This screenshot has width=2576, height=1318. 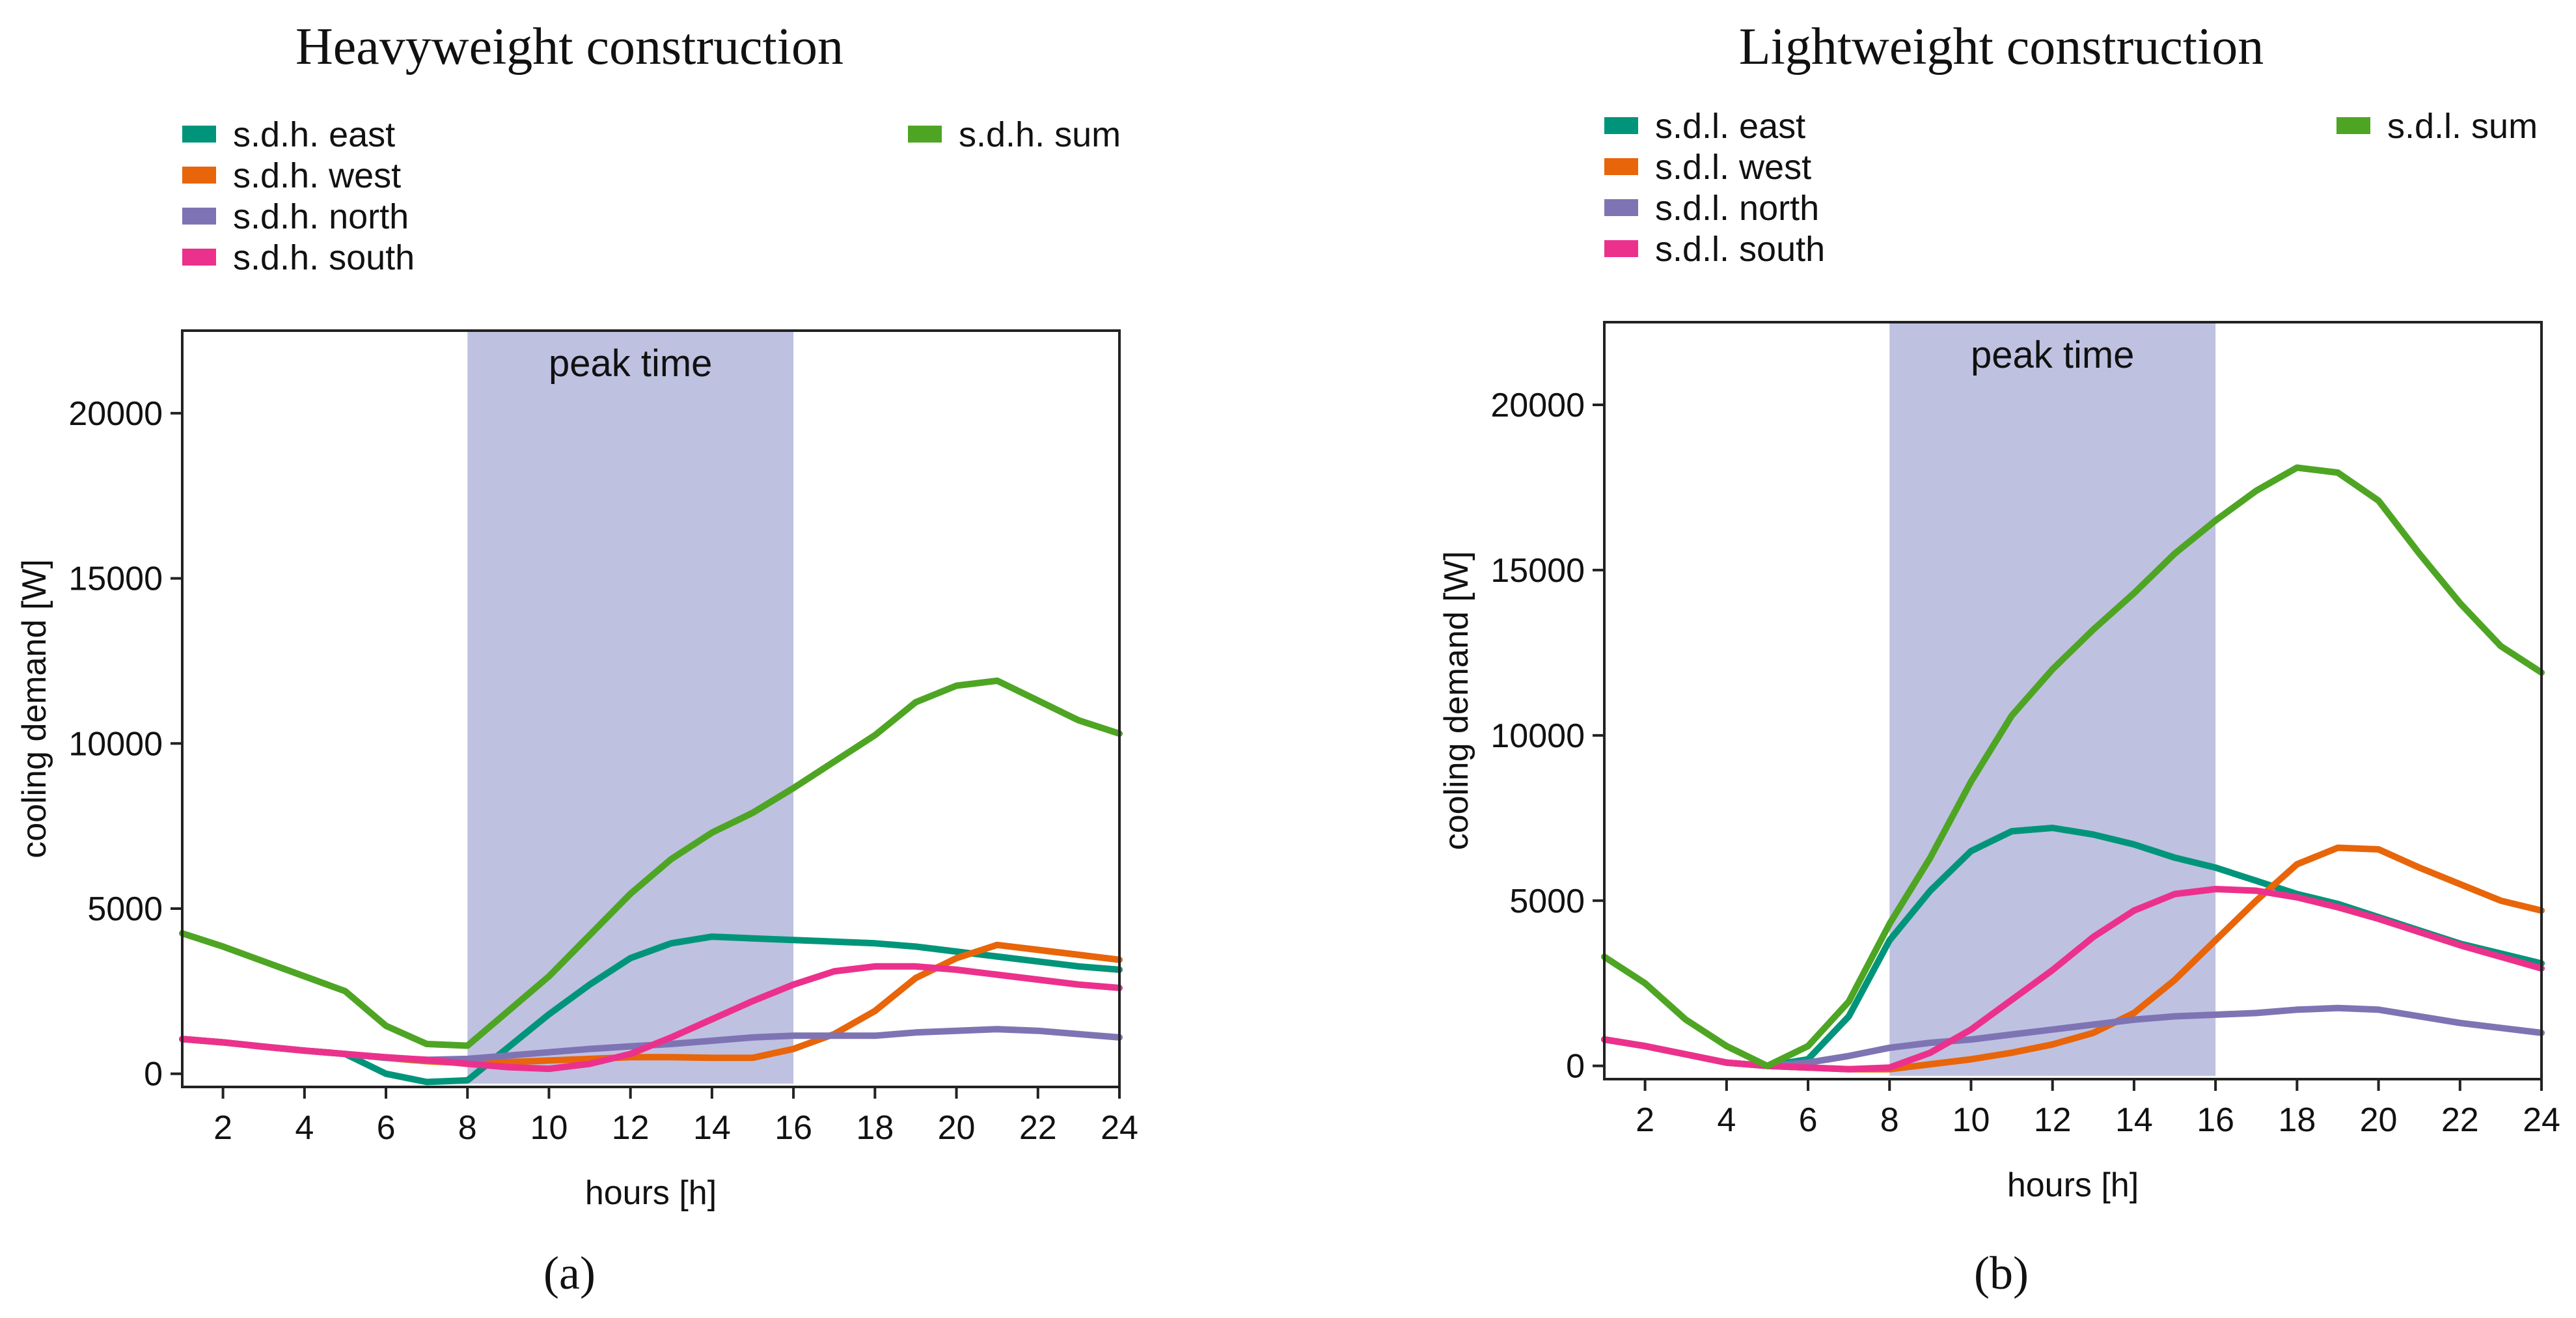 What do you see at coordinates (651, 1018) in the screenshot?
I see `series-line-s-d-h-south` at bounding box center [651, 1018].